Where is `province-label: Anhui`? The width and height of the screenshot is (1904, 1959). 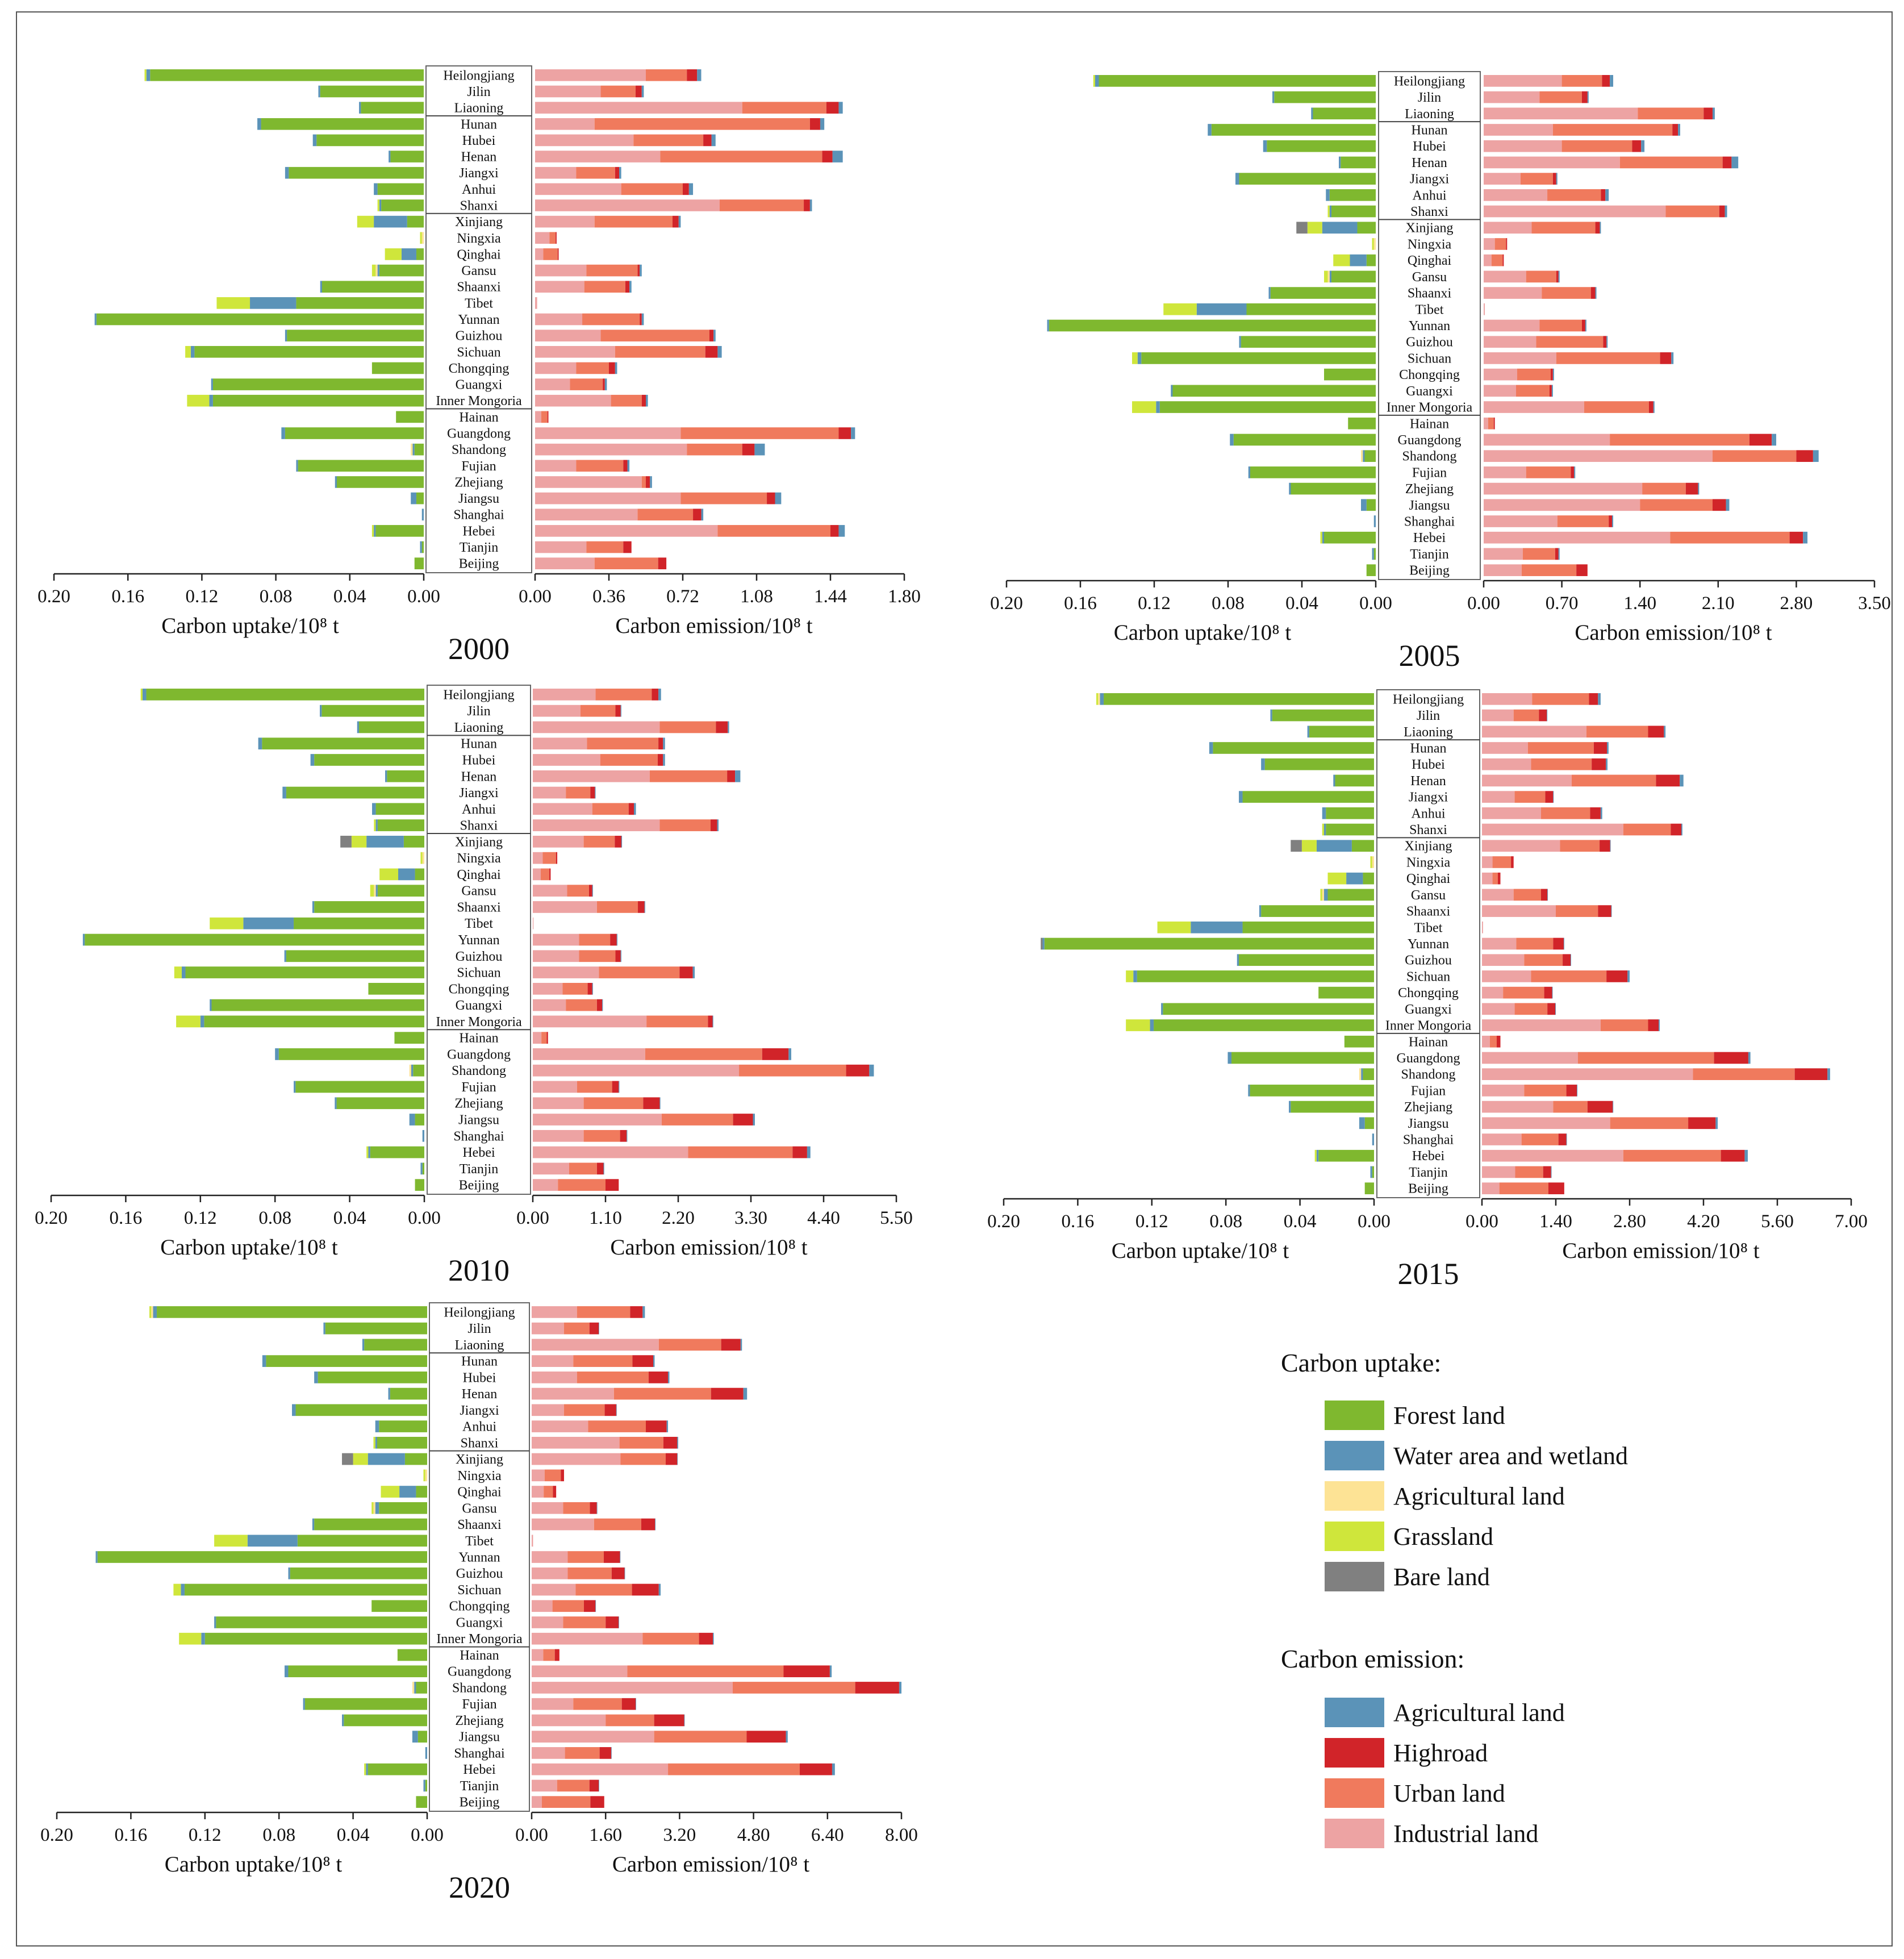
province-label: Anhui is located at coordinates (1429, 813).